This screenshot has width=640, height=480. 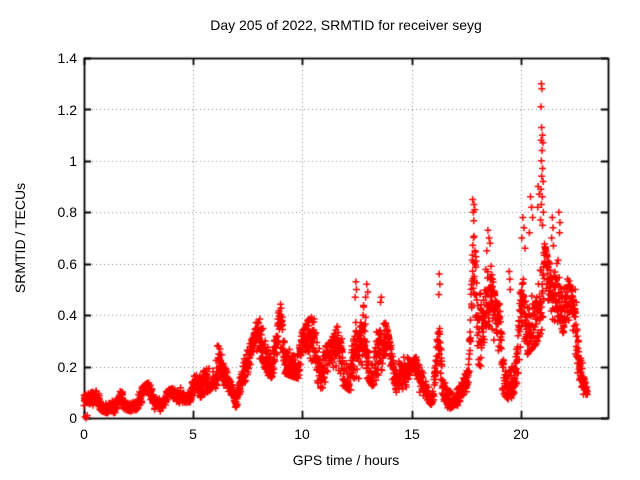 What do you see at coordinates (73, 161) in the screenshot?
I see `y-tick-label-1: 1` at bounding box center [73, 161].